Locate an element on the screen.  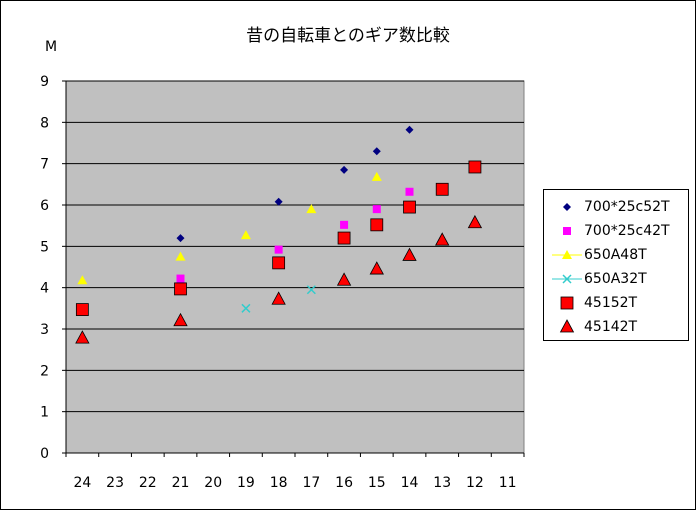
legend-label: 650A32T is located at coordinates (615, 279).